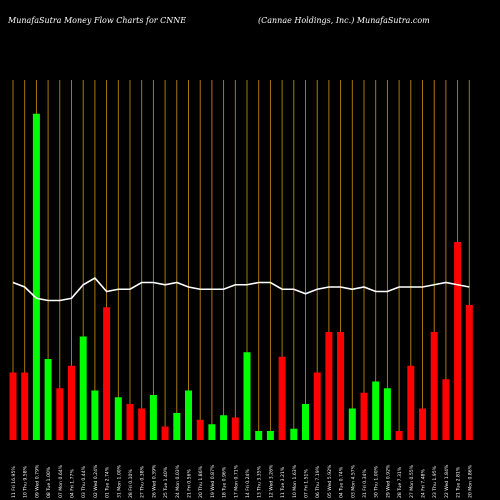 The width and height of the screenshot is (500, 500). Describe the element at coordinates (260, 481) in the screenshot. I see `x-tick-label: 13 Thu 3.35%` at that location.